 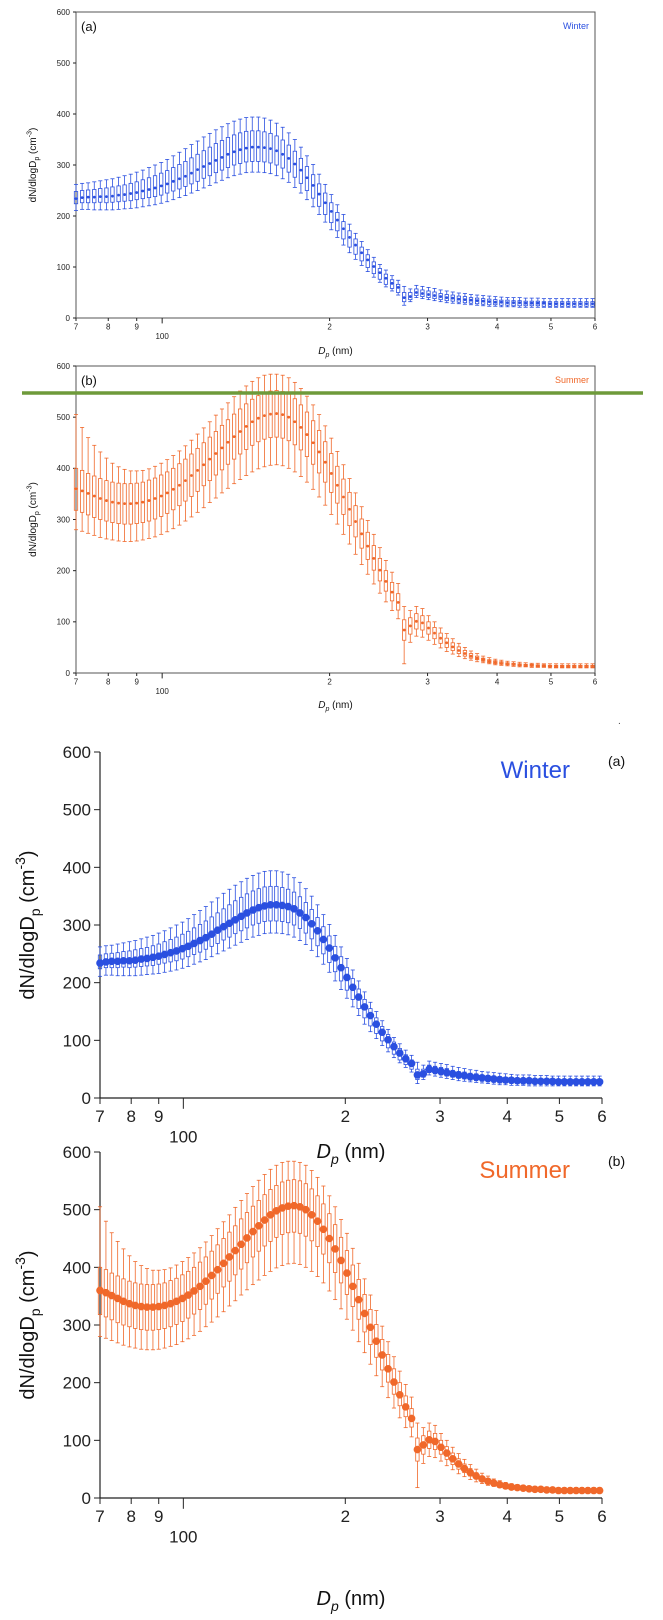 What do you see at coordinates (34, 165) in the screenshot?
I see `y-axis-label: dN/dlogDp (cm-3)` at bounding box center [34, 165].